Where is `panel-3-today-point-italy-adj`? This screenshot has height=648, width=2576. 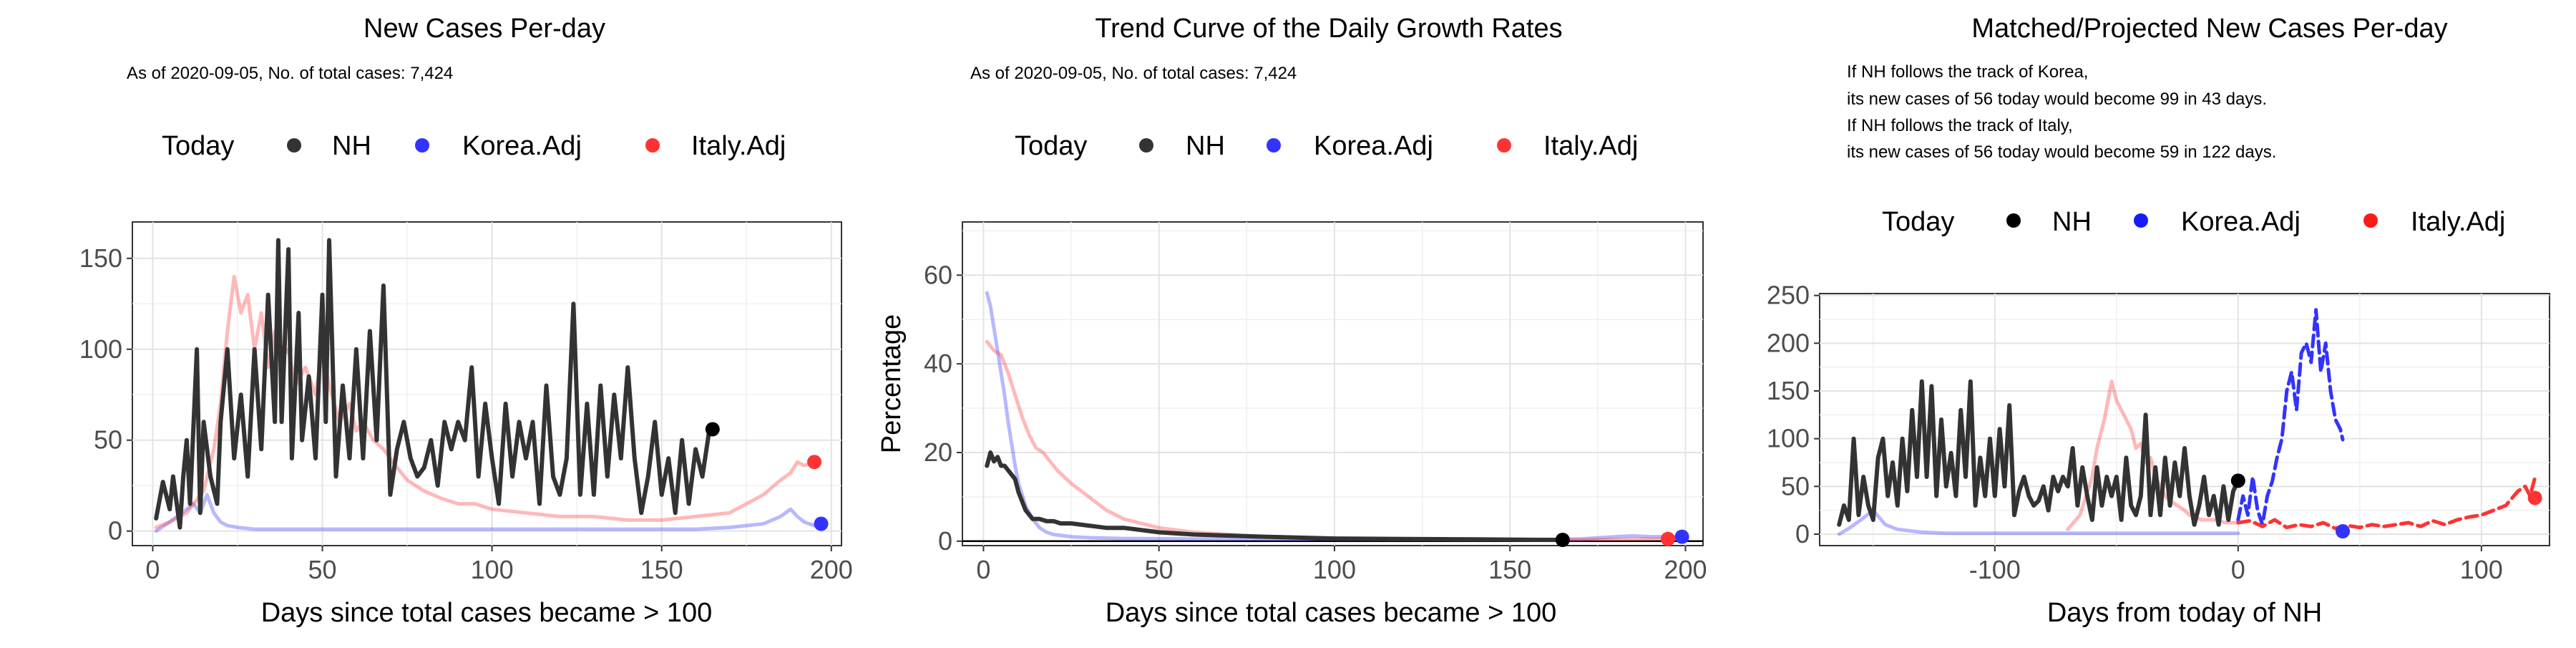 panel-3-today-point-italy-adj is located at coordinates (2534, 498).